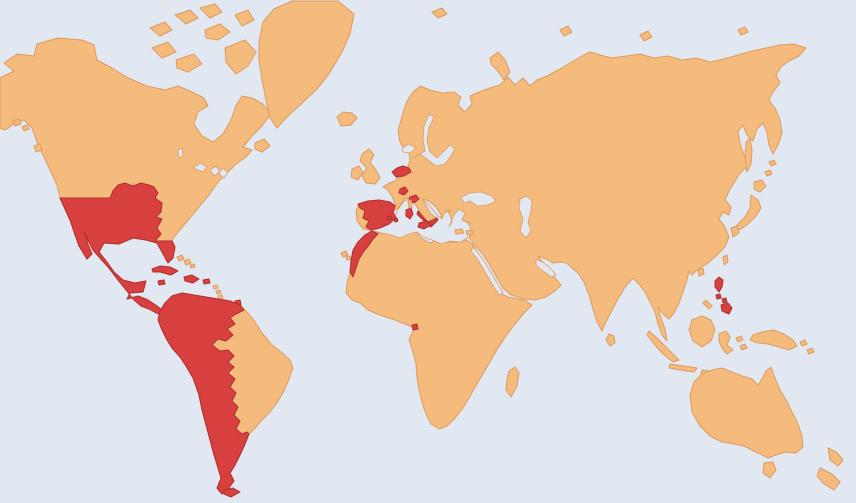  What do you see at coordinates (735, 231) in the screenshot?
I see `kyushu-island` at bounding box center [735, 231].